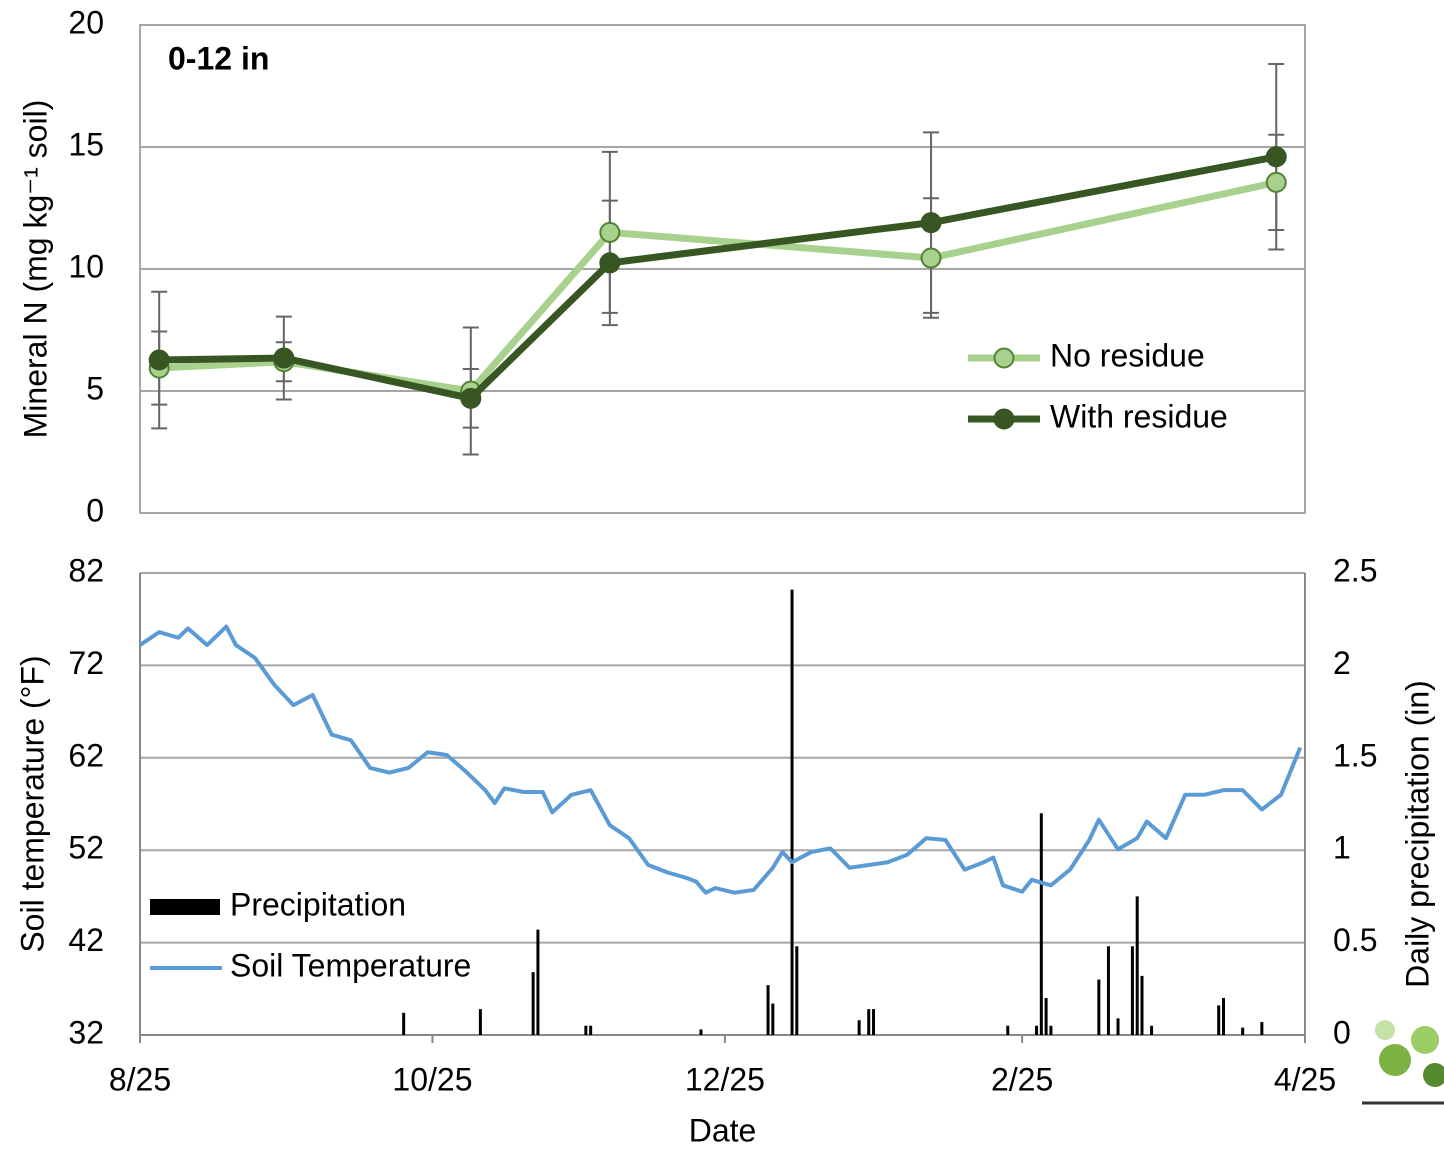 The image size is (1444, 1150). I want to click on y-tick-label: 62, so click(86, 755).